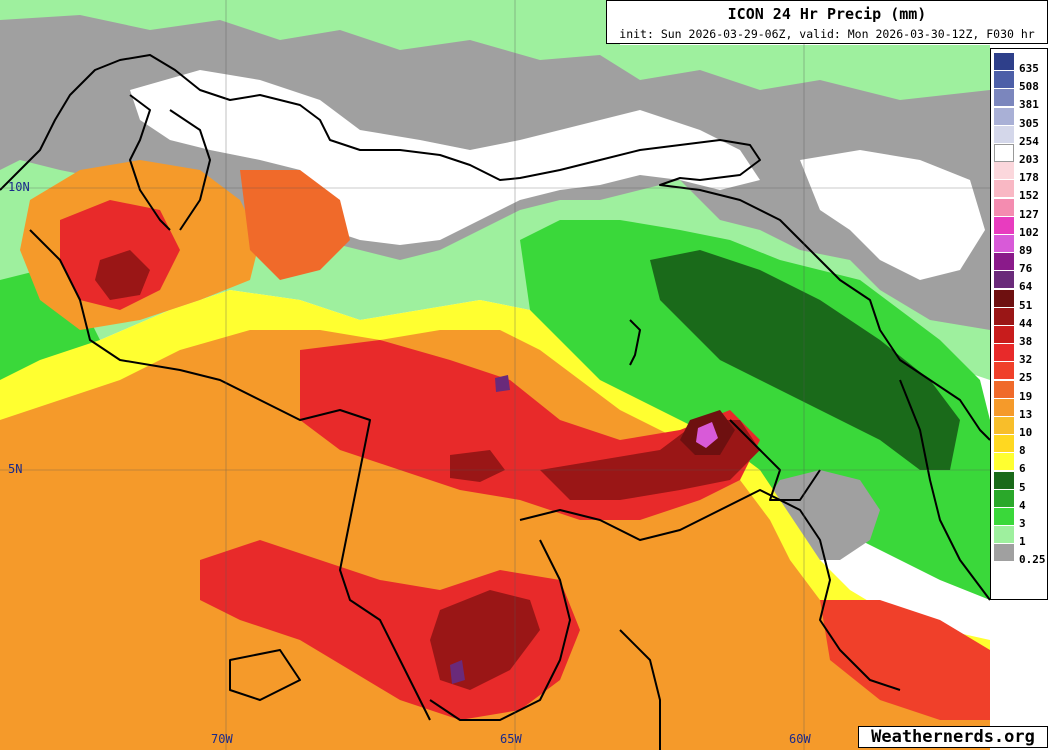 The height and width of the screenshot is (750, 1050). I want to click on legend-entry: 19, so click(1020, 391).